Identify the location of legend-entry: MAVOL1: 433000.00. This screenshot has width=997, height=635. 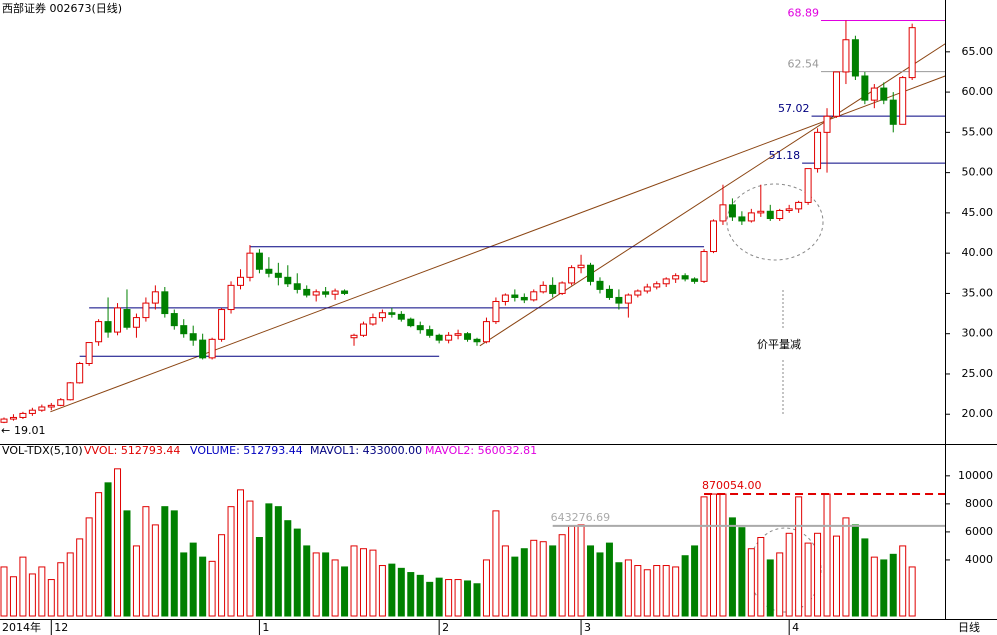
(366, 450).